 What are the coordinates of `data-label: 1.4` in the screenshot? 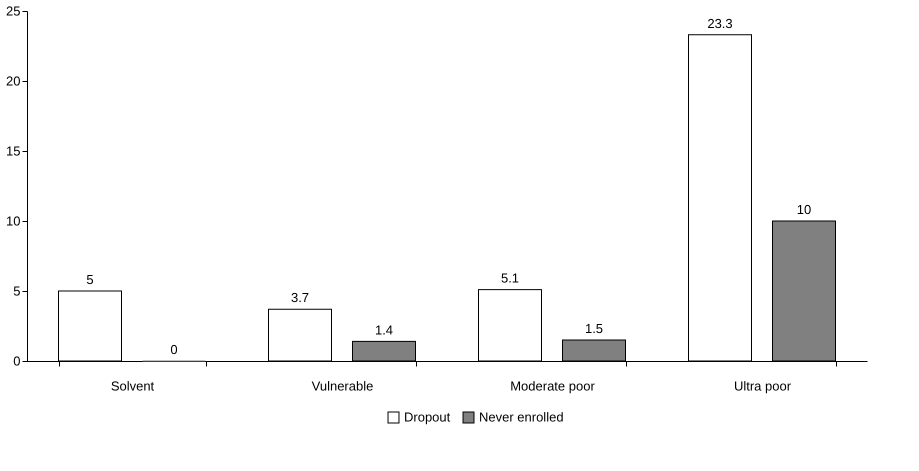 It's located at (384, 330).